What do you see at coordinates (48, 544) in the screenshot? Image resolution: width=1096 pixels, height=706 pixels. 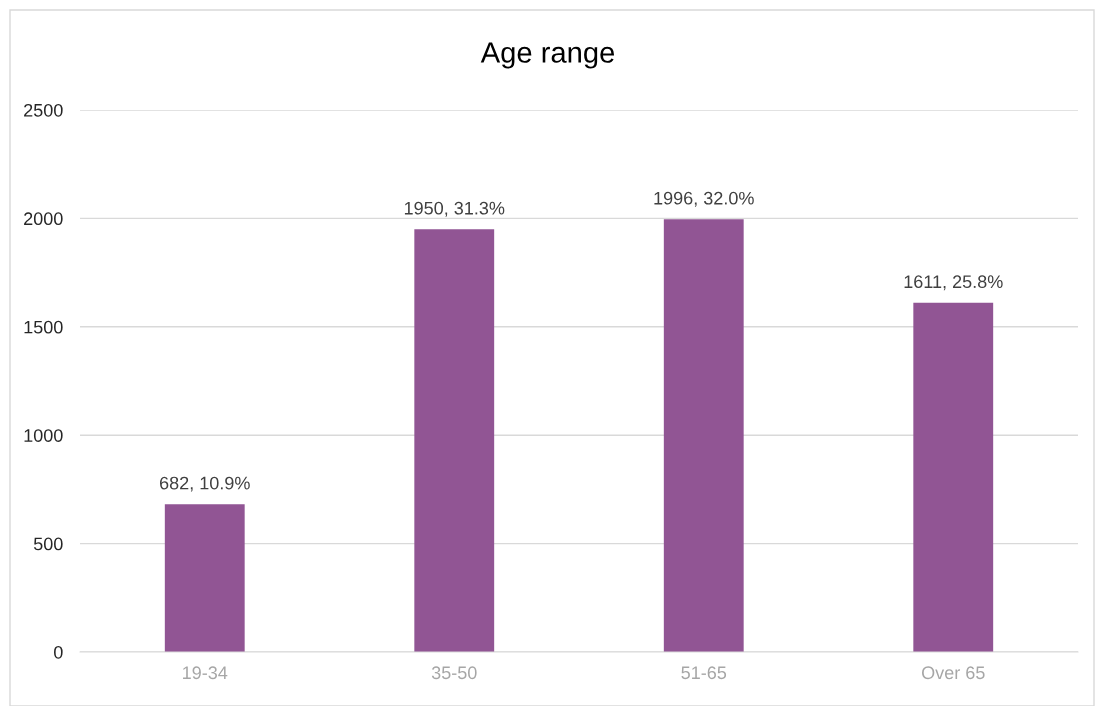 I see `y-tick-label: 500` at bounding box center [48, 544].